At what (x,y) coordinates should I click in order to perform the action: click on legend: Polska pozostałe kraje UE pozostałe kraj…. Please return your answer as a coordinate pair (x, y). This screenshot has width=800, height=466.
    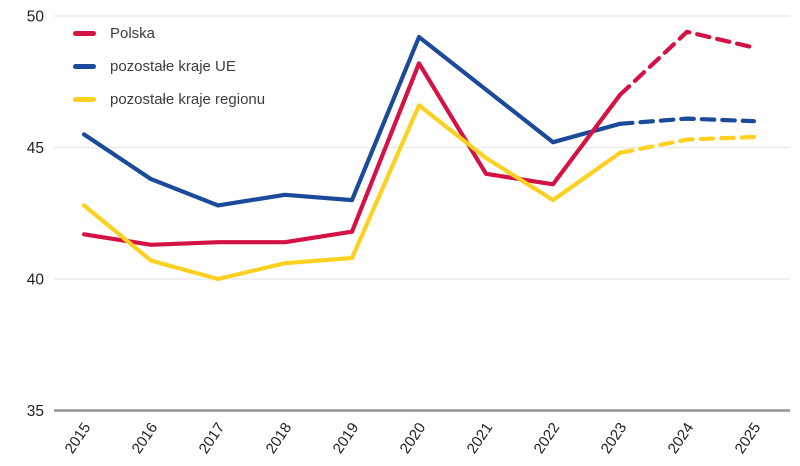
    Looking at the image, I should click on (169, 72).